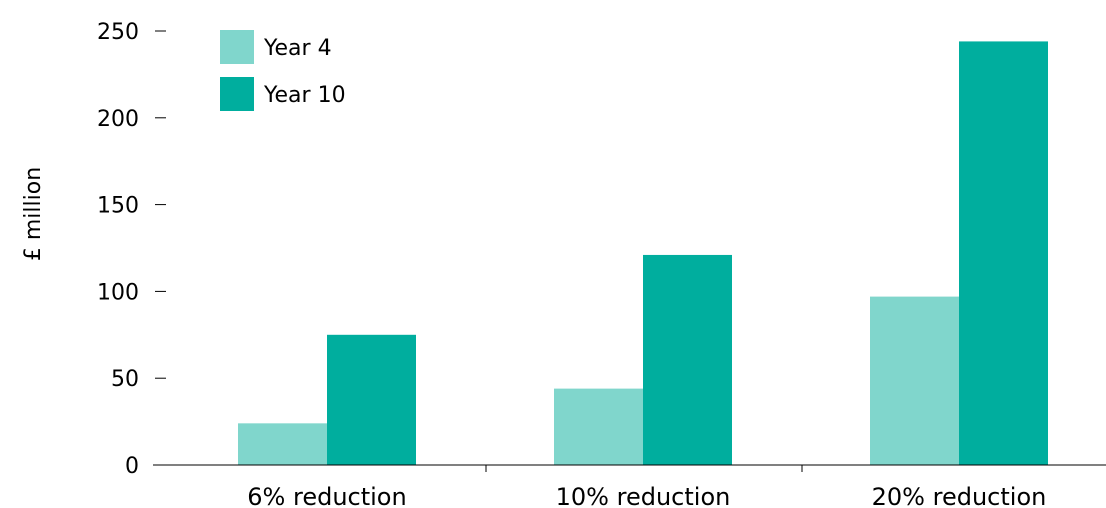 This screenshot has height=508, width=1106. I want to click on x-category-label: 10% reduction, so click(643, 495).